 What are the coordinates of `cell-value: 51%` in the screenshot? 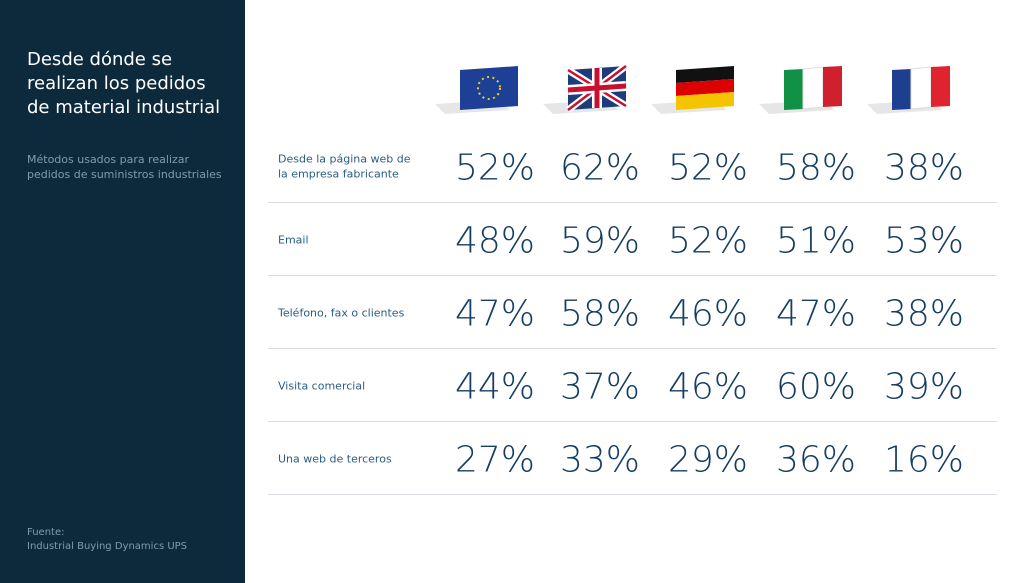 It's located at (816, 241).